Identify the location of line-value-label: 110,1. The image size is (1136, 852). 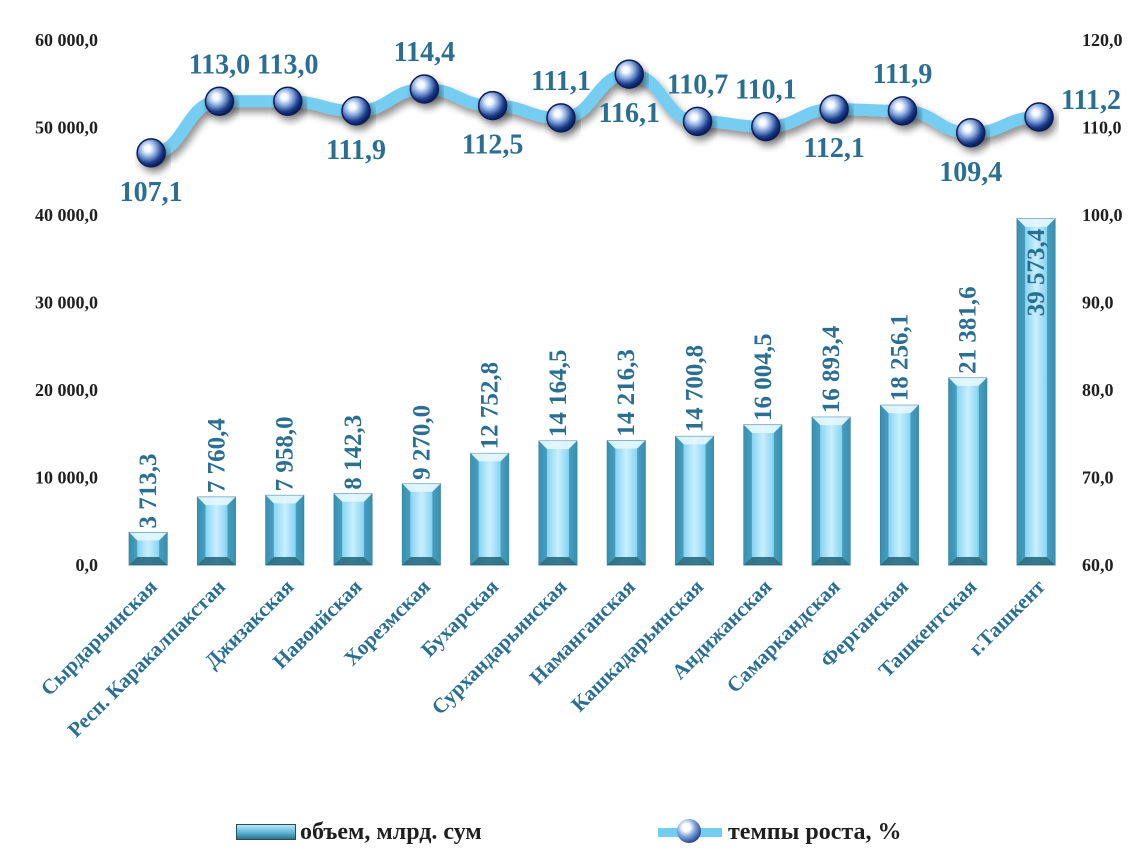
(765, 90).